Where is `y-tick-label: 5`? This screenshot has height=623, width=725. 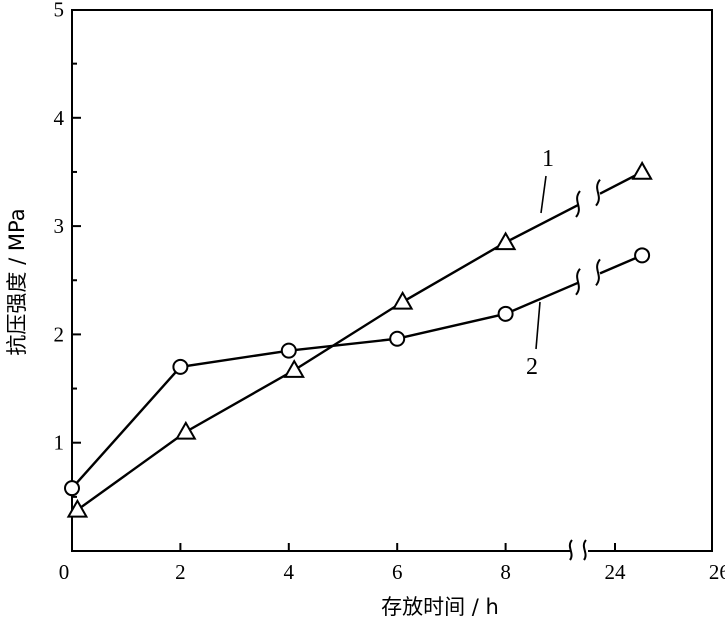
y-tick-label: 5 is located at coordinates (59, 11).